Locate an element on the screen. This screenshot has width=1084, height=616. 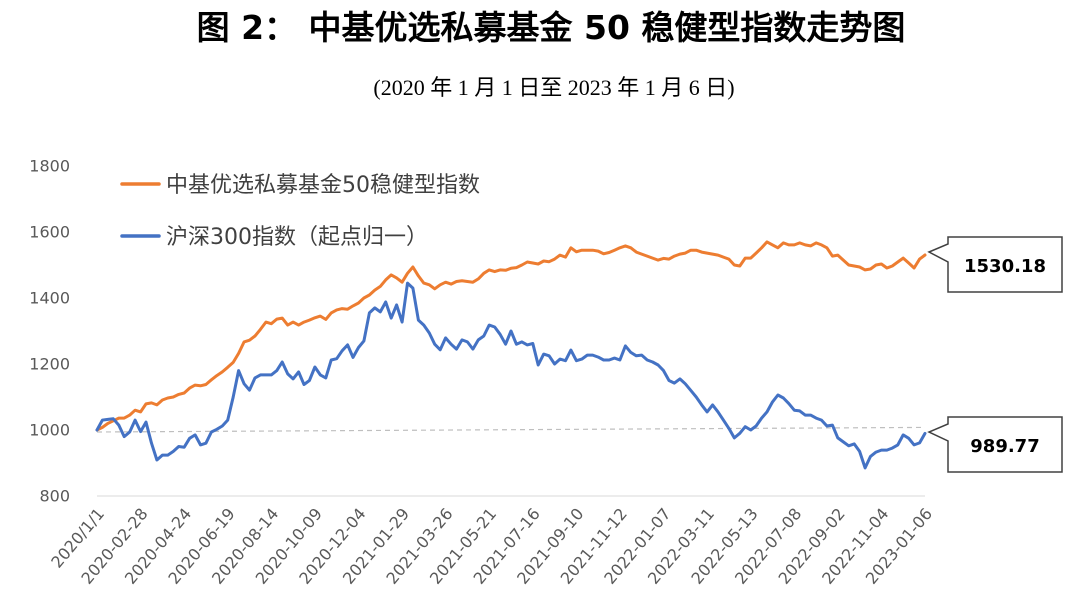
y-tick-label: 1600 is located at coordinates (49, 232).